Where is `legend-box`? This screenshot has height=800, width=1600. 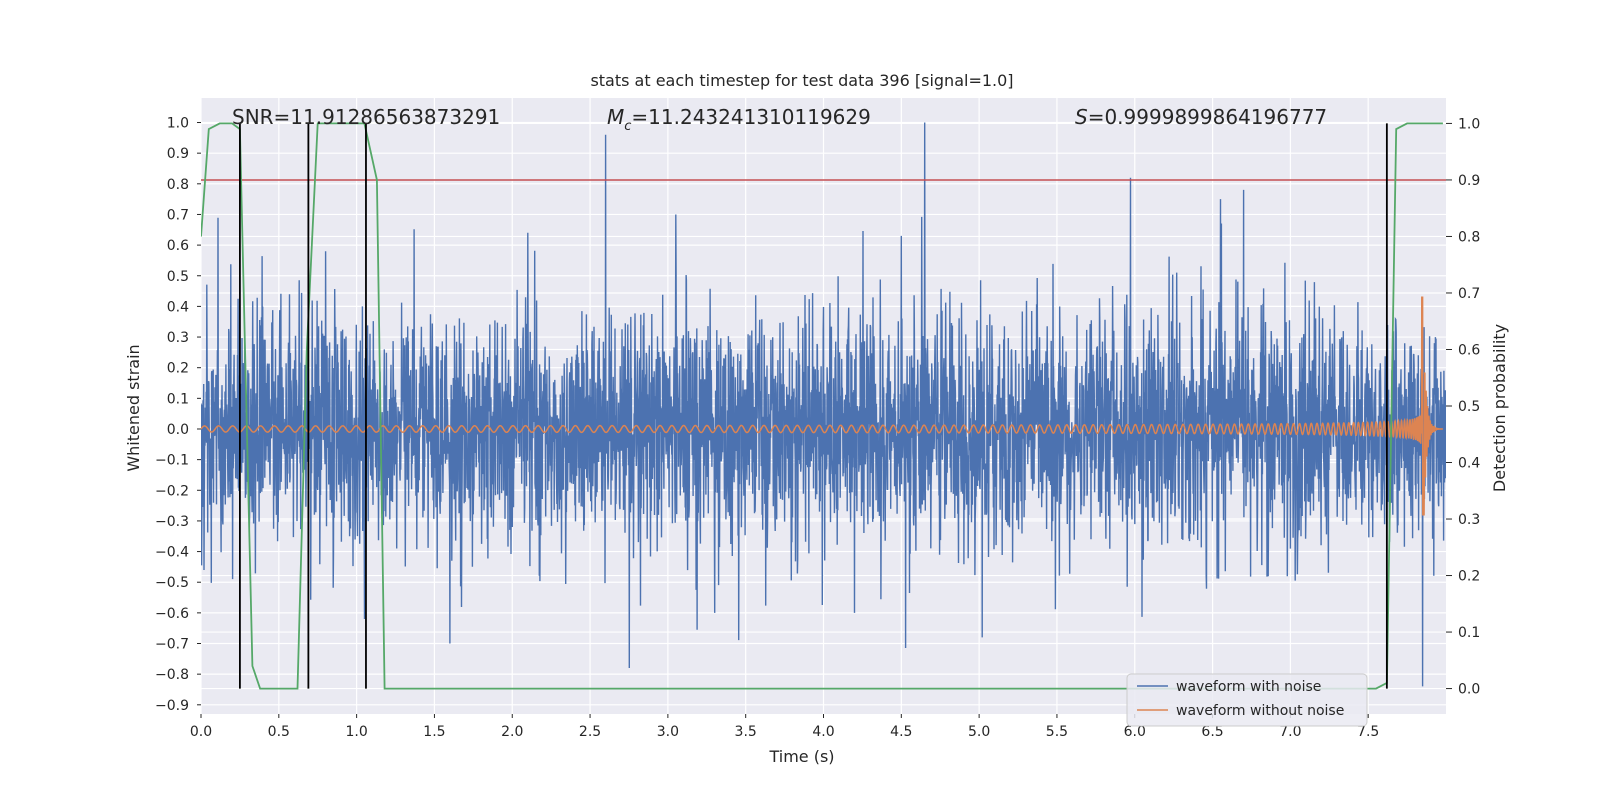 legend-box is located at coordinates (1247, 700).